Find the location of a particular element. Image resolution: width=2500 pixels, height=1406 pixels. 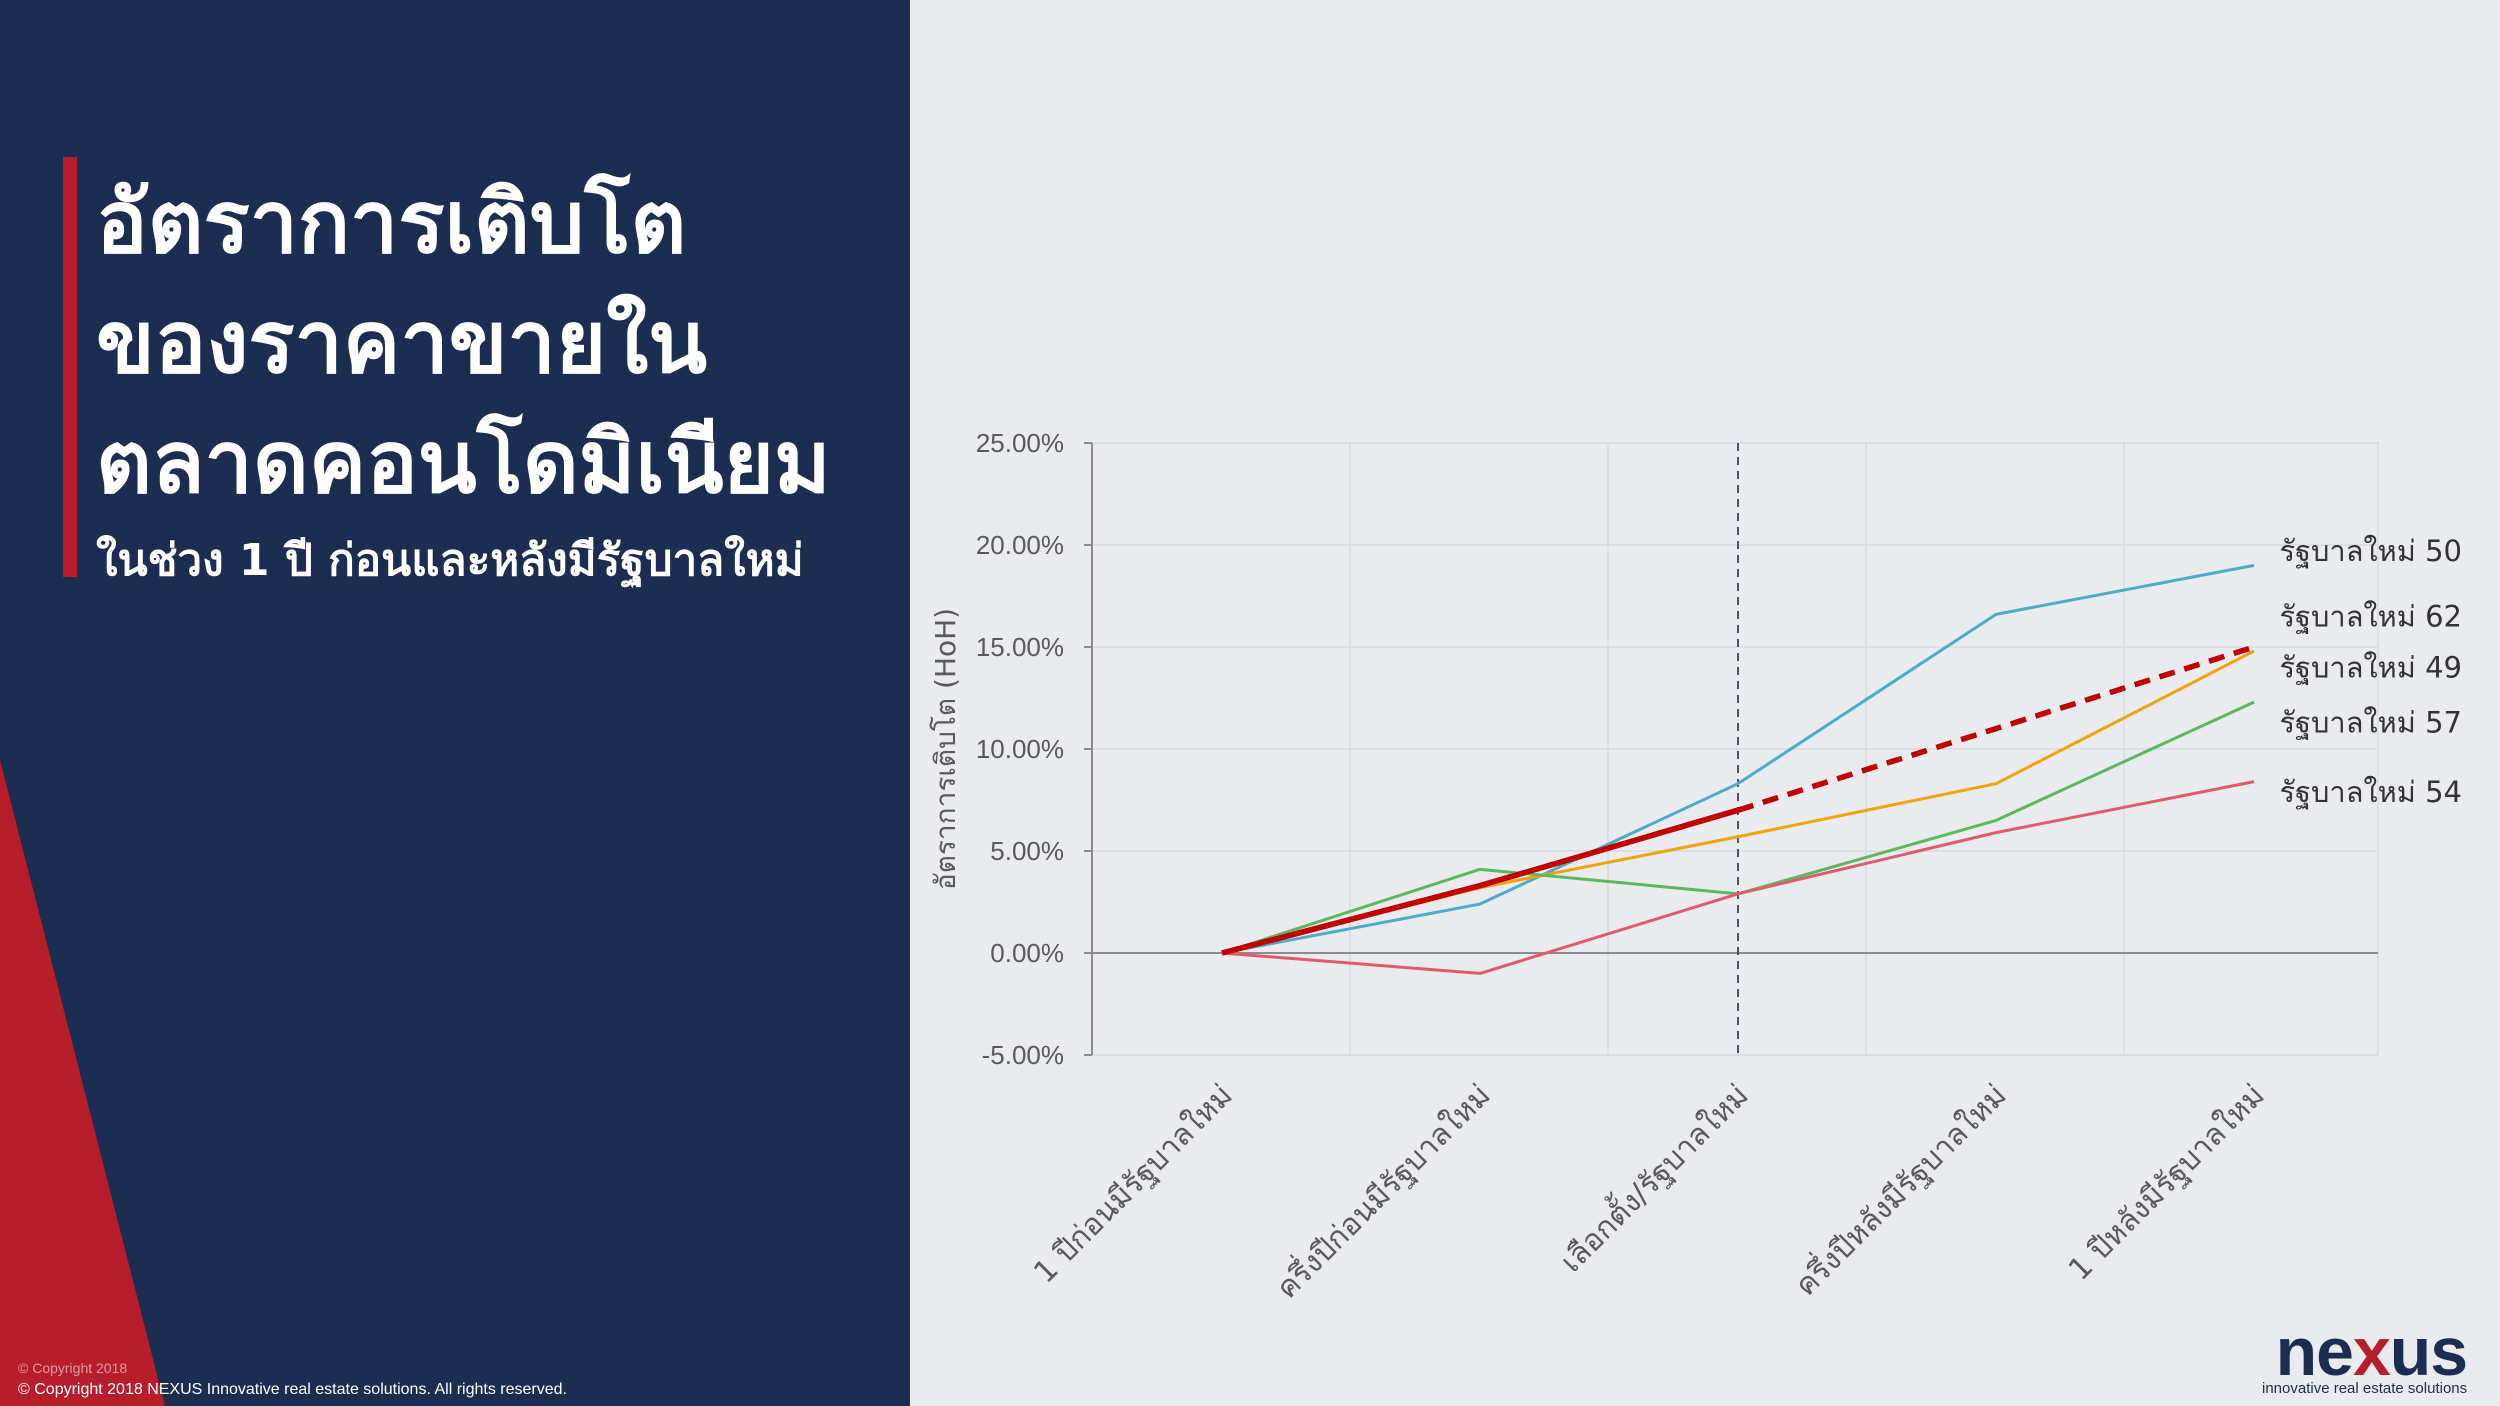

page-subtitle: ในช่วง 1 ปี ก่อนและหลังมีรัฐบาลใหม่ is located at coordinates (450, 560).